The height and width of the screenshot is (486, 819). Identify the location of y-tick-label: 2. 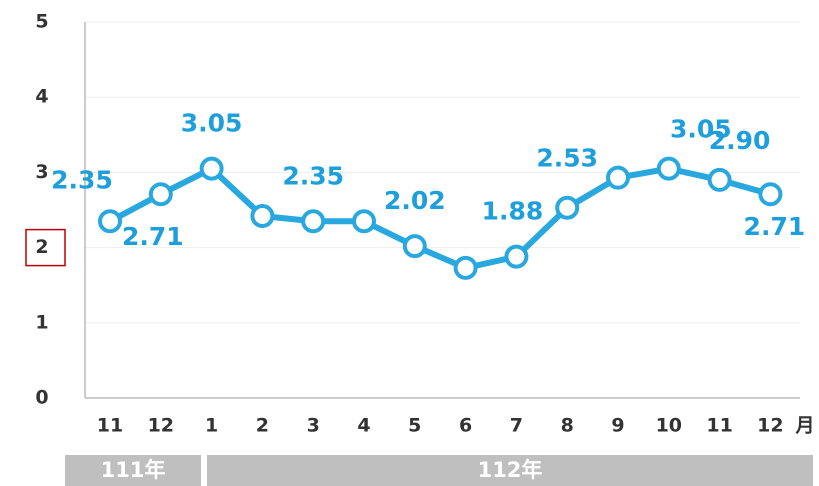
(41, 247).